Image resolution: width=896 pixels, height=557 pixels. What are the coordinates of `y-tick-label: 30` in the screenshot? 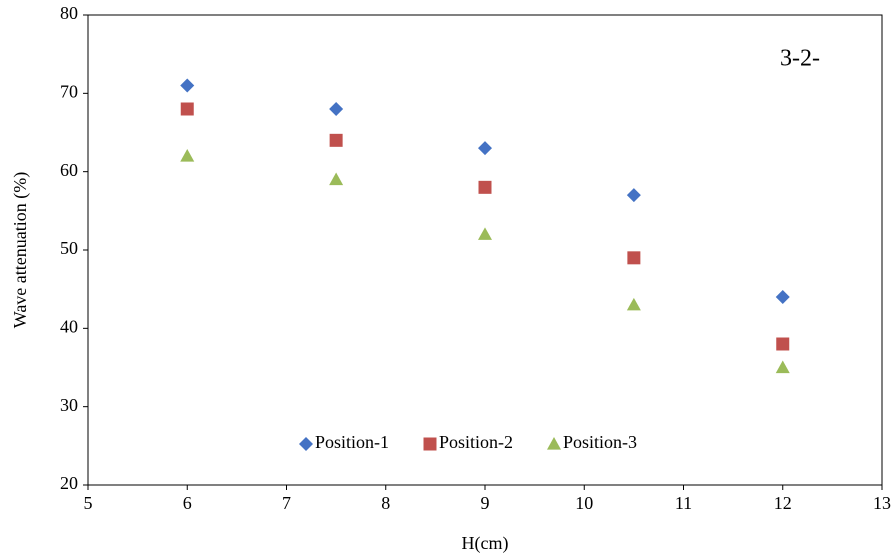 It's located at (69, 405).